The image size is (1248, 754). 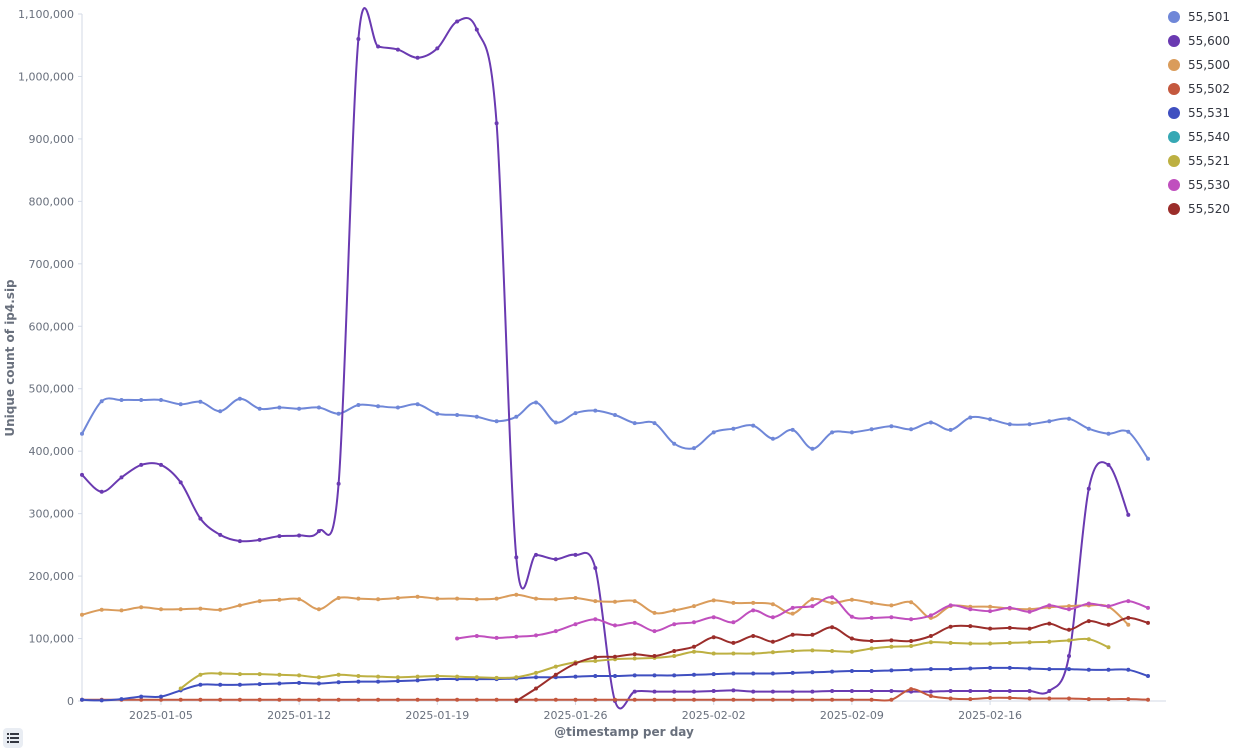 What do you see at coordinates (13, 738) in the screenshot?
I see `legend-toggle-button` at bounding box center [13, 738].